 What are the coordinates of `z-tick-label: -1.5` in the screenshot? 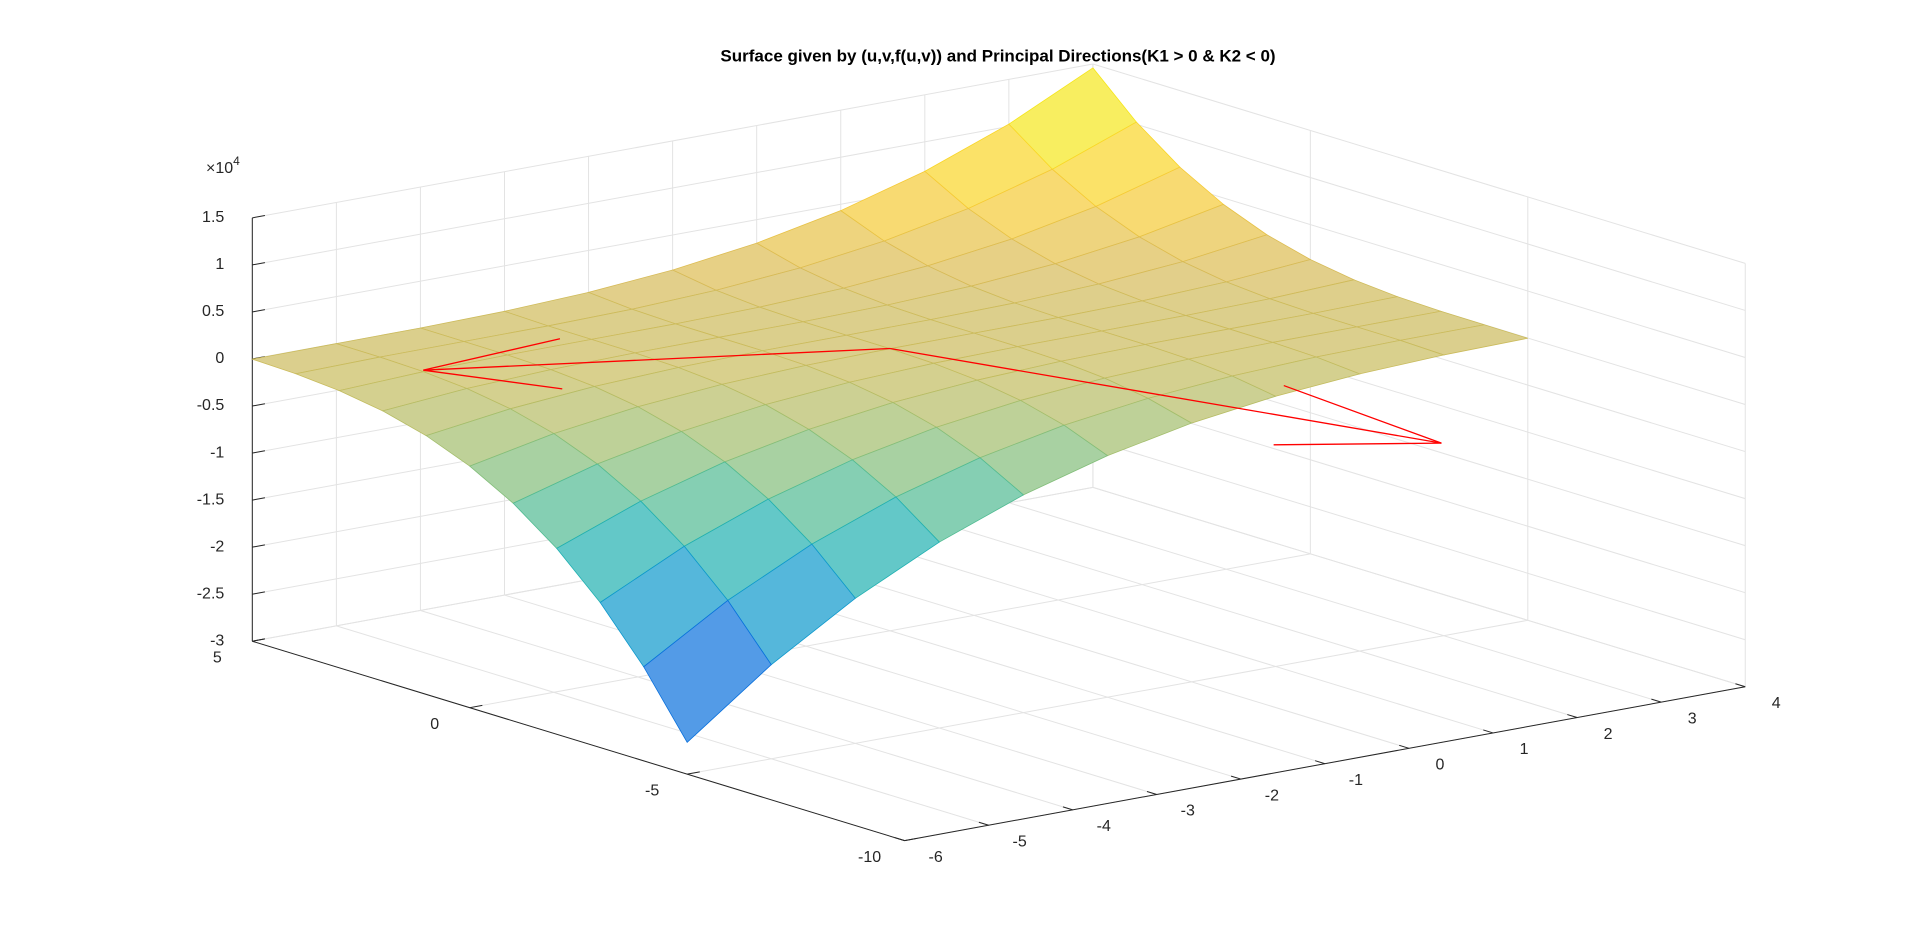 It's located at (211, 499).